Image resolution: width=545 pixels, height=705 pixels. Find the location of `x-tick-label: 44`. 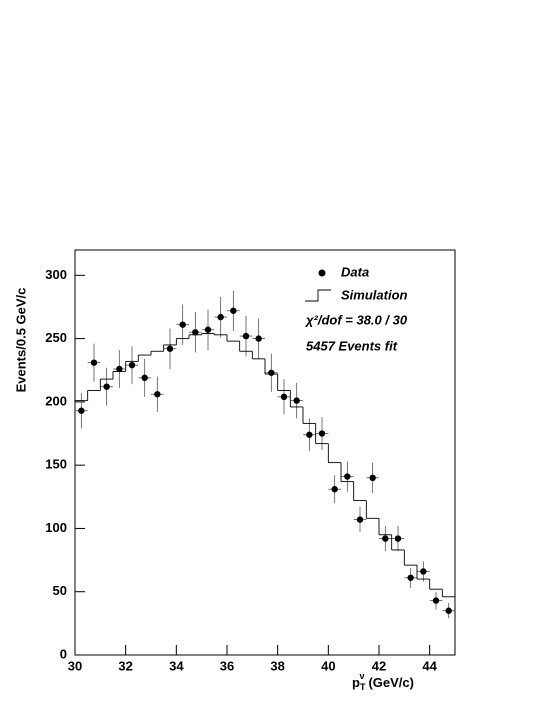

x-tick-label: 44 is located at coordinates (429, 665).